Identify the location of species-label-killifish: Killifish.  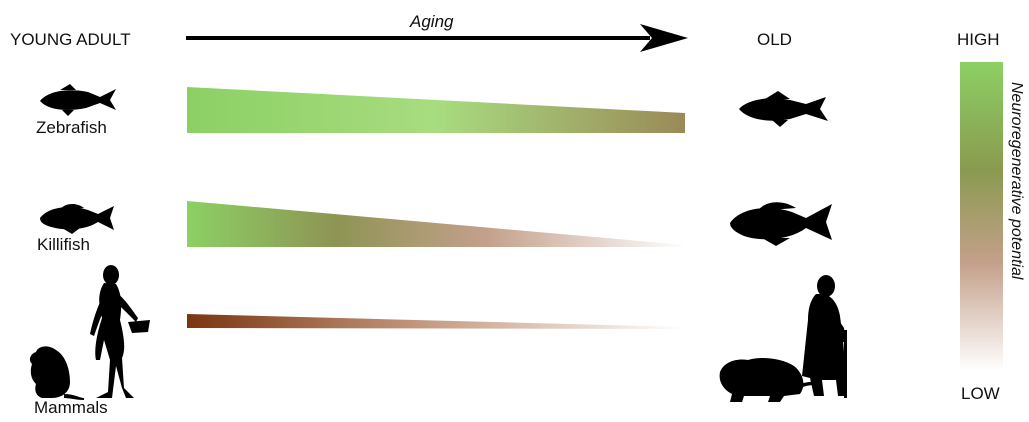
(63, 244).